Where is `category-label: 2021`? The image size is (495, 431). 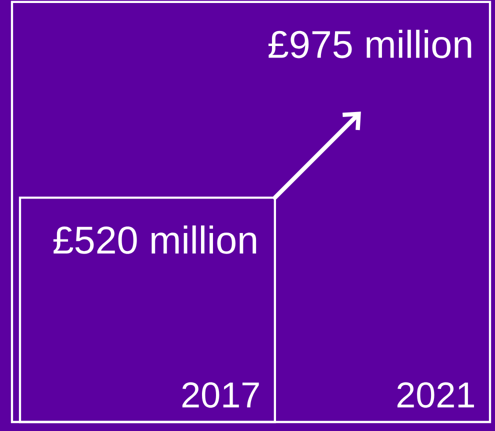
category-label: 2021 is located at coordinates (435, 395).